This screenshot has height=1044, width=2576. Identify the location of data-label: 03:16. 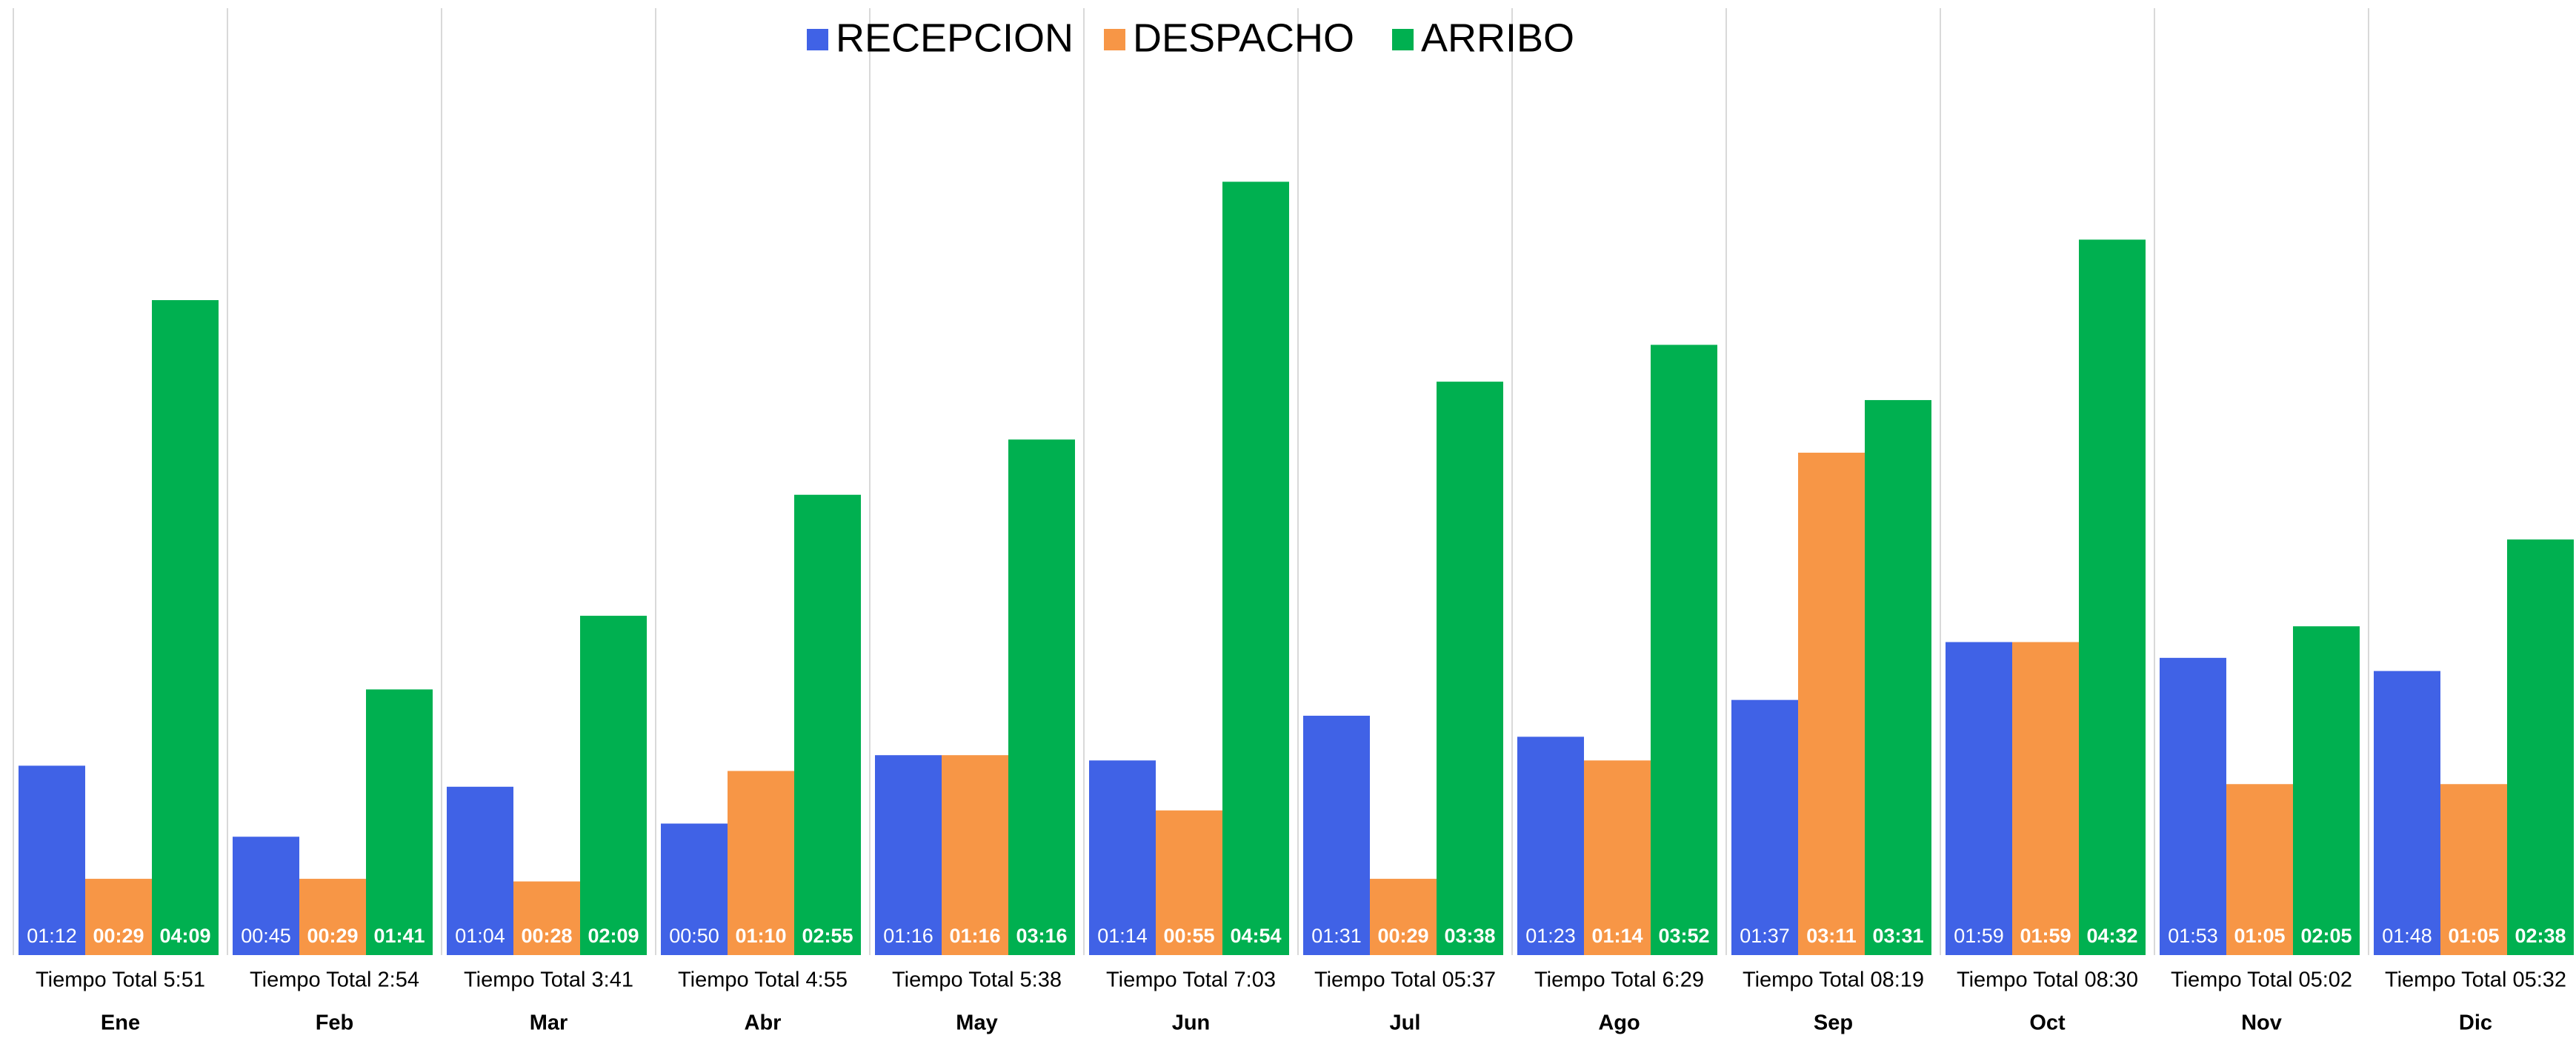
(1041, 936).